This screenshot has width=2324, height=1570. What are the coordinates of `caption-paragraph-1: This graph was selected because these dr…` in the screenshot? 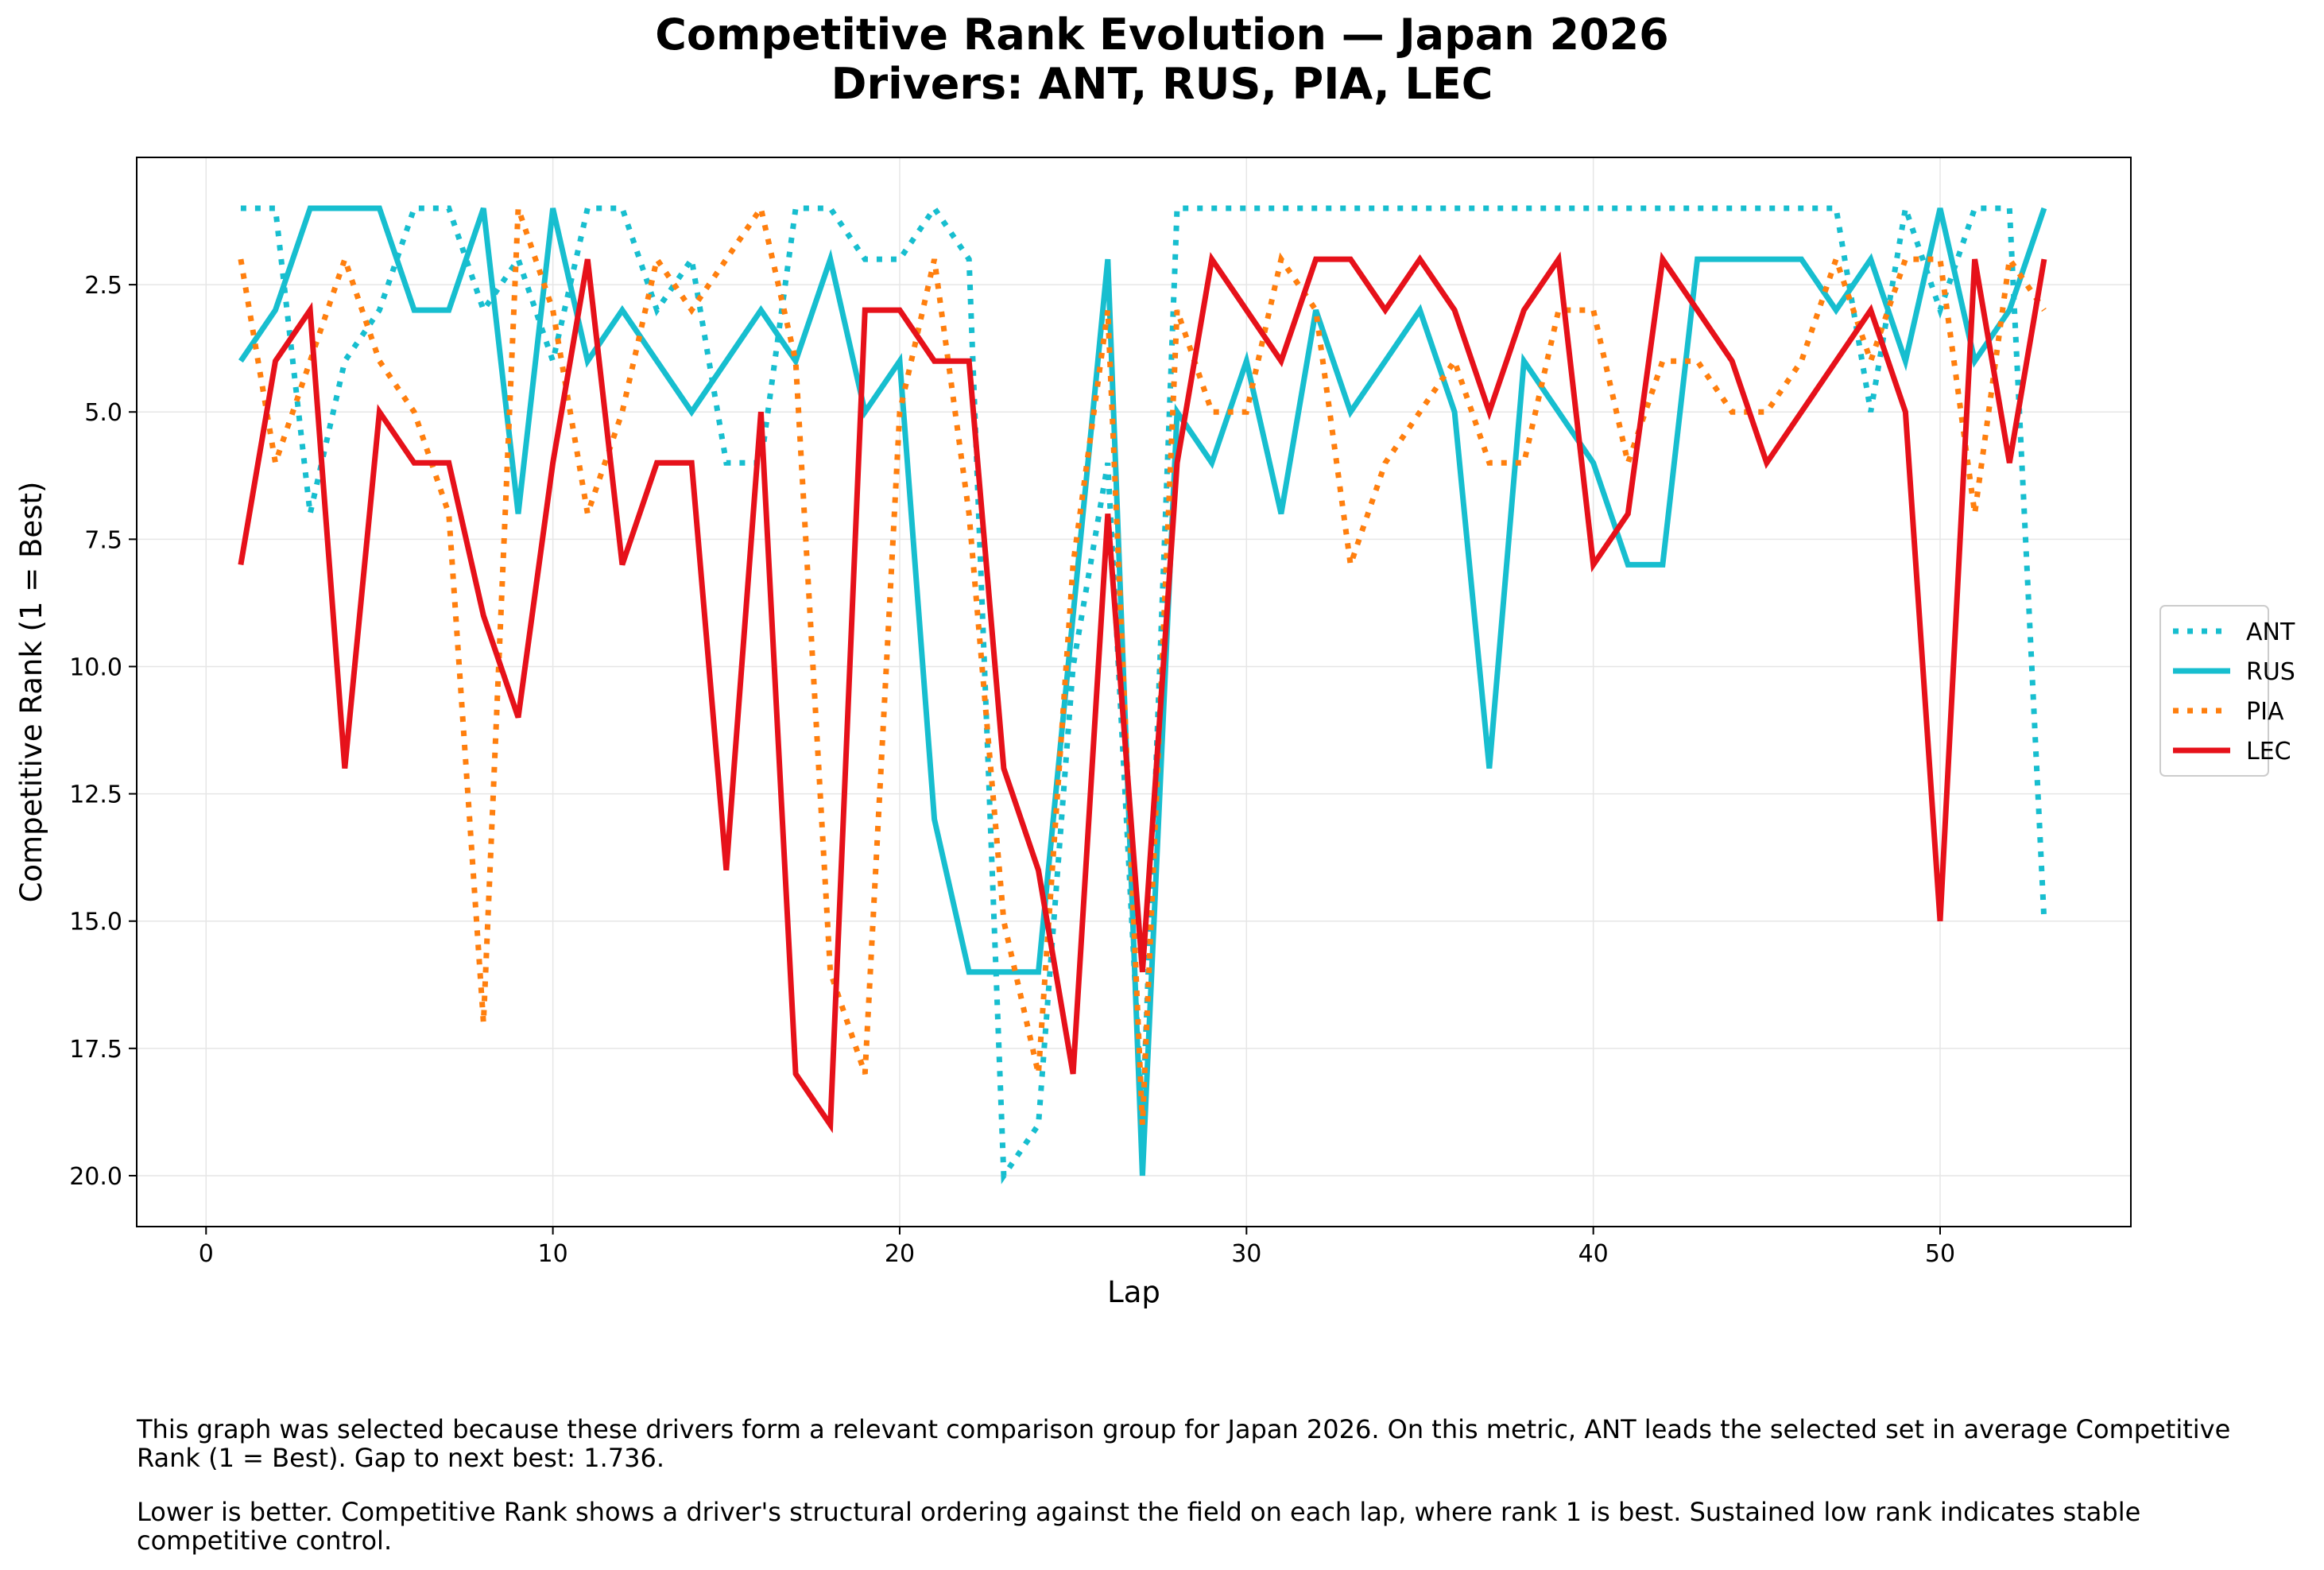 It's located at (1184, 1443).